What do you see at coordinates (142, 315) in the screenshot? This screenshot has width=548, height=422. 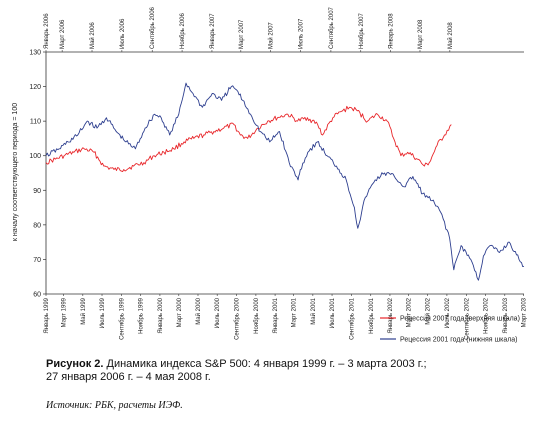 I see `bottom-tick-label: Ноябрь 1999` at bounding box center [142, 315].